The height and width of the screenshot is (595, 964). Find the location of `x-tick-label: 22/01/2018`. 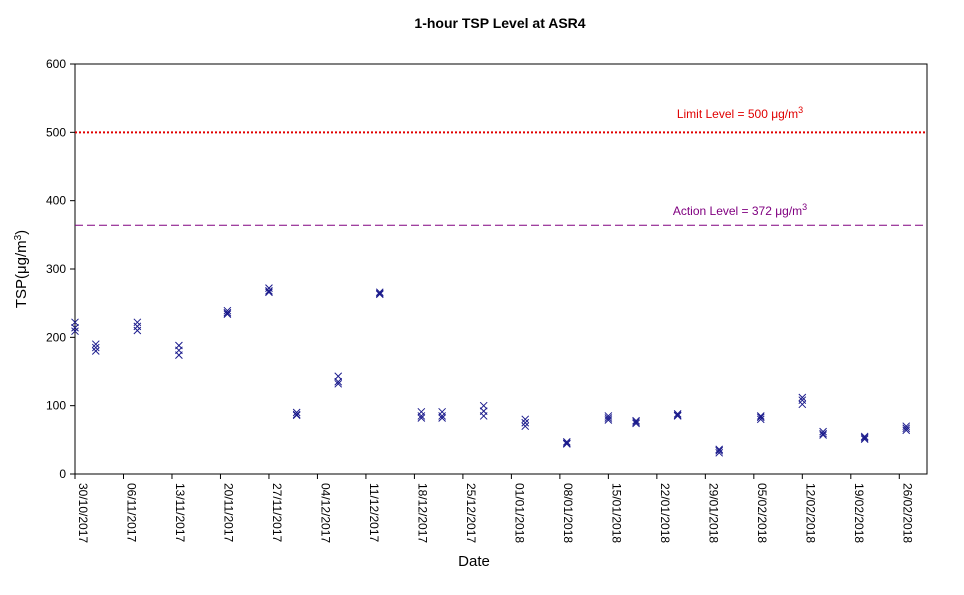

x-tick-label: 22/01/2018 is located at coordinates (665, 513).